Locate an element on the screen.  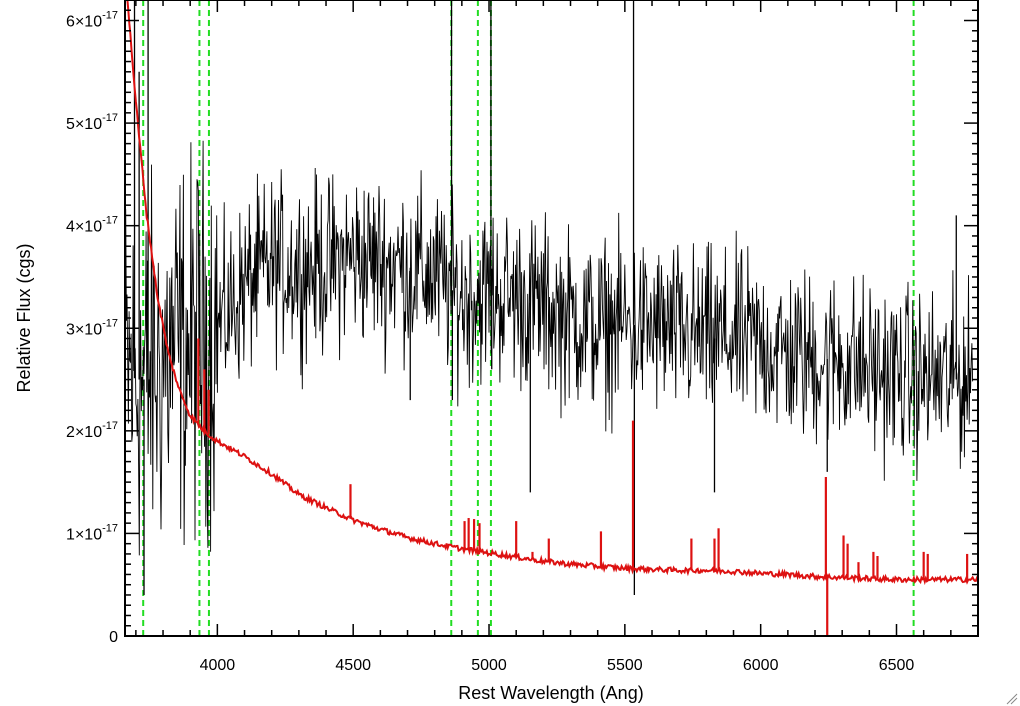
y-axis-label: Relative Flux (cgs) is located at coordinates (24, 317).